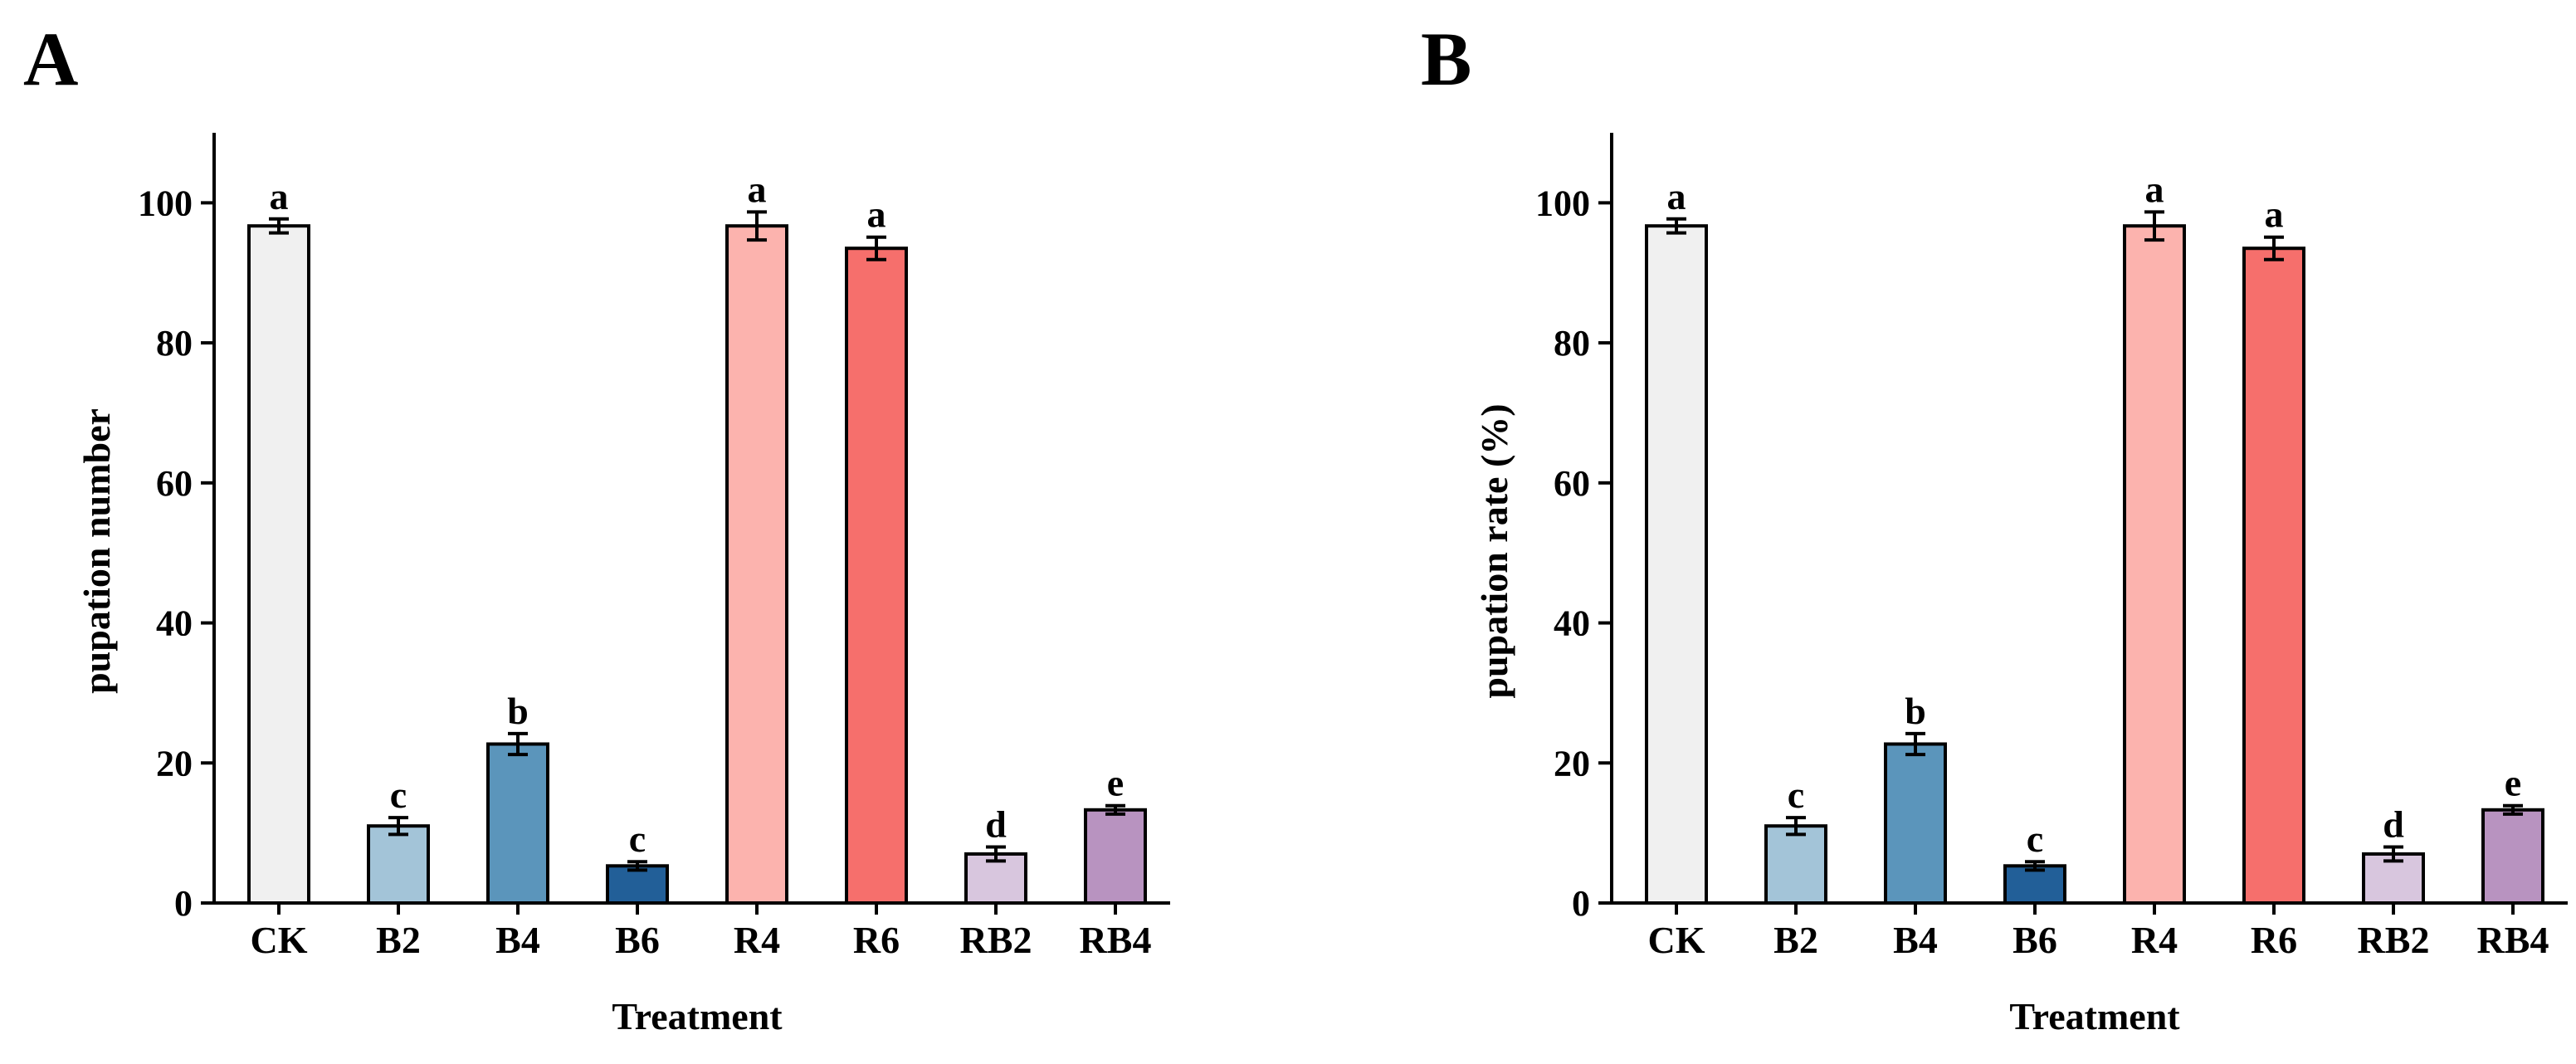  Describe the element at coordinates (97, 551) in the screenshot. I see `y-axis-title: pupation number` at that location.